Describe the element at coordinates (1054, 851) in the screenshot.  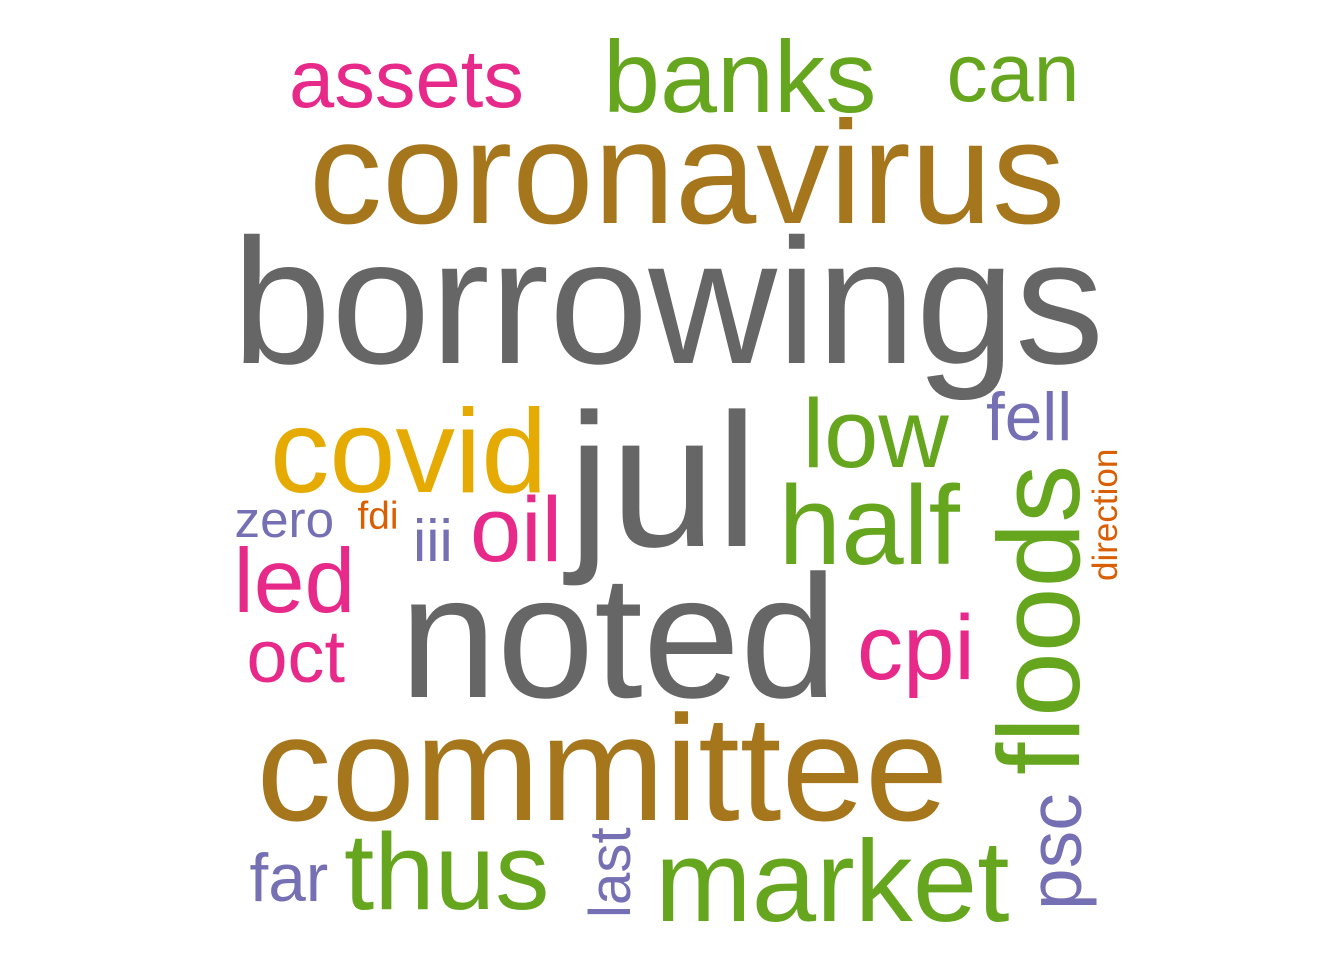
I see `word-psc: psc` at that location.